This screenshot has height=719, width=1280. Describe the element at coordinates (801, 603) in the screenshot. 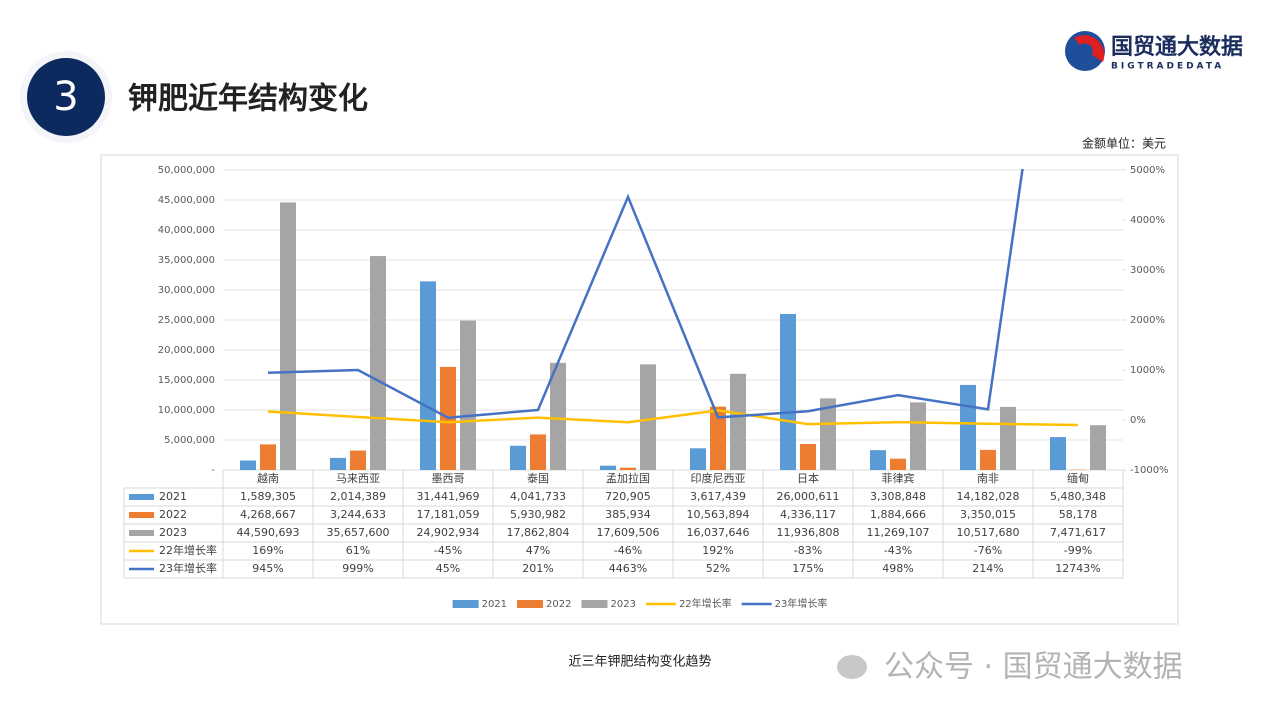

I see `legend-label: 23年增长率` at that location.